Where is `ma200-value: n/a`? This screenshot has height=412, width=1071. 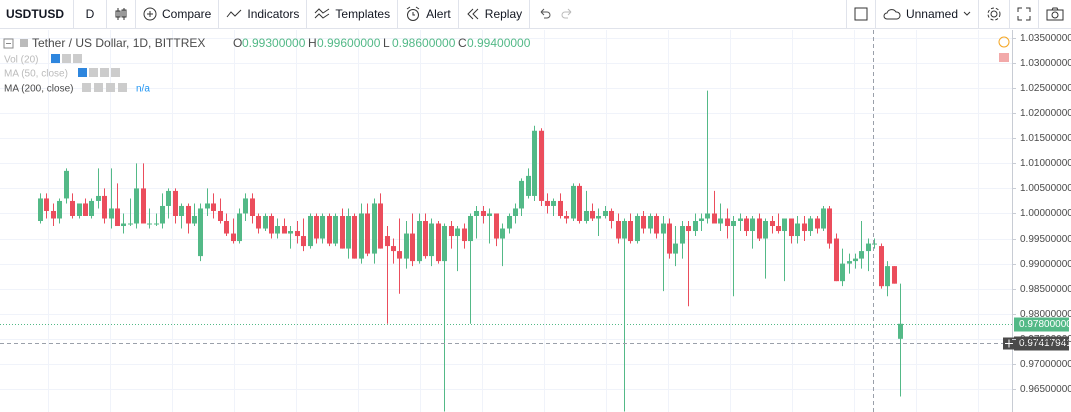 ma200-value: n/a is located at coordinates (143, 89).